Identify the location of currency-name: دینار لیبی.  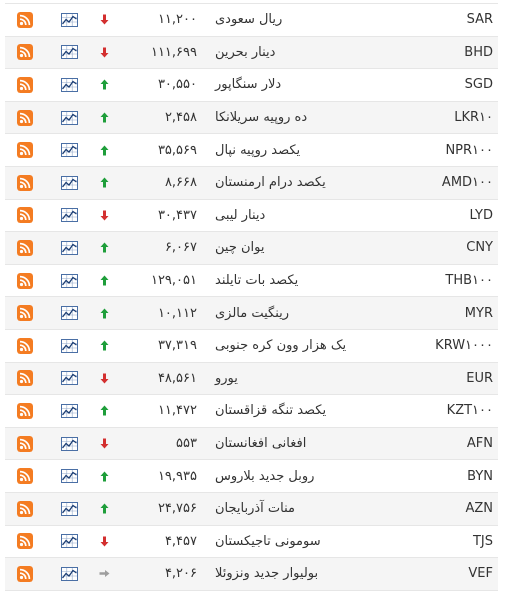
(240, 215).